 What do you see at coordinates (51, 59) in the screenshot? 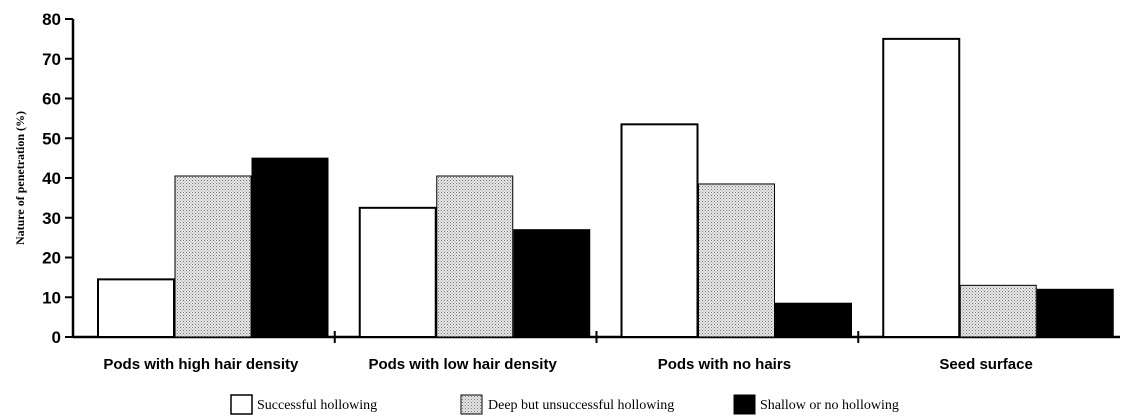
I see `y-tick-label: 70` at bounding box center [51, 59].